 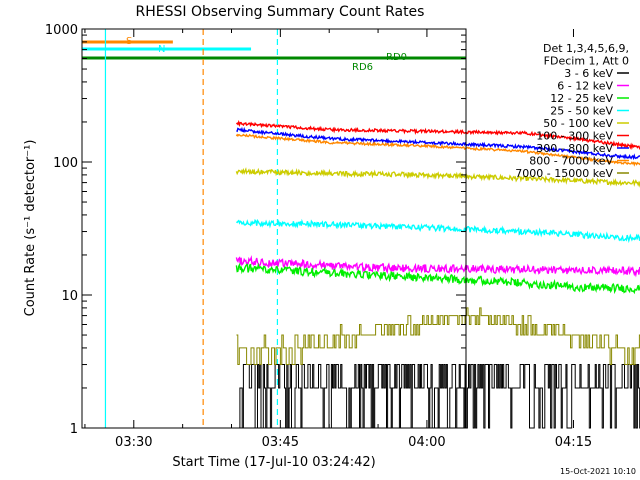 What do you see at coordinates (396, 57) in the screenshot?
I see `flag-label-rd0: RD0` at bounding box center [396, 57].